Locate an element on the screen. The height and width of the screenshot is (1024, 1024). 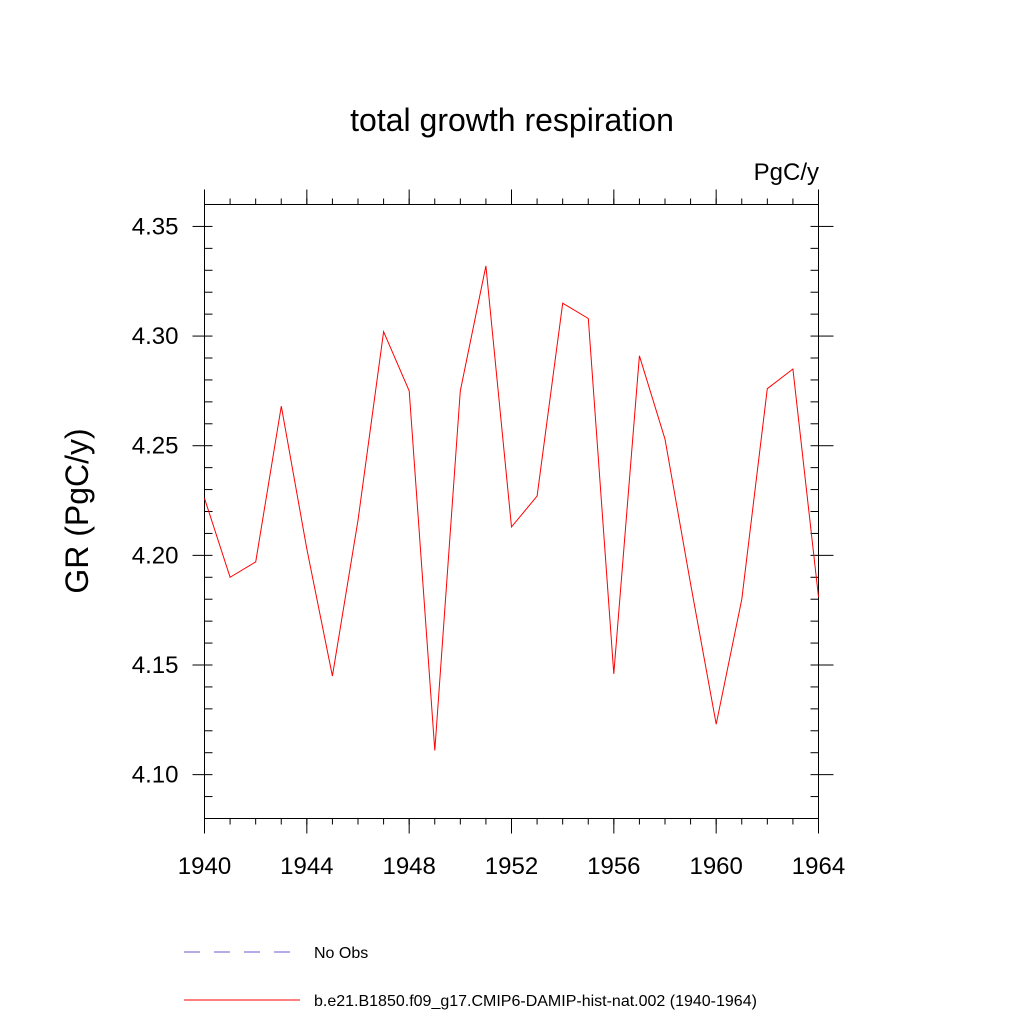
y-tick-label: 4.30 is located at coordinates (155, 336).